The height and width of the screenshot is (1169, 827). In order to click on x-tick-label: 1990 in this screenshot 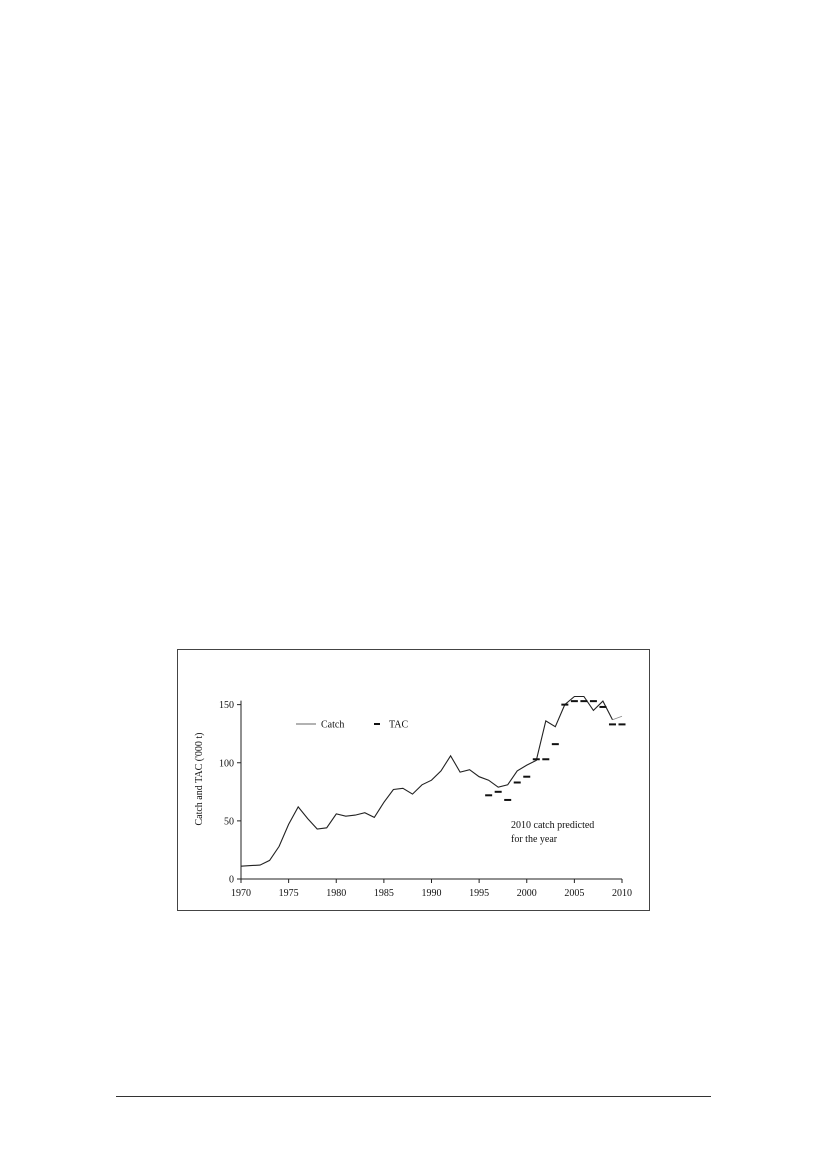, I will do `click(432, 893)`.